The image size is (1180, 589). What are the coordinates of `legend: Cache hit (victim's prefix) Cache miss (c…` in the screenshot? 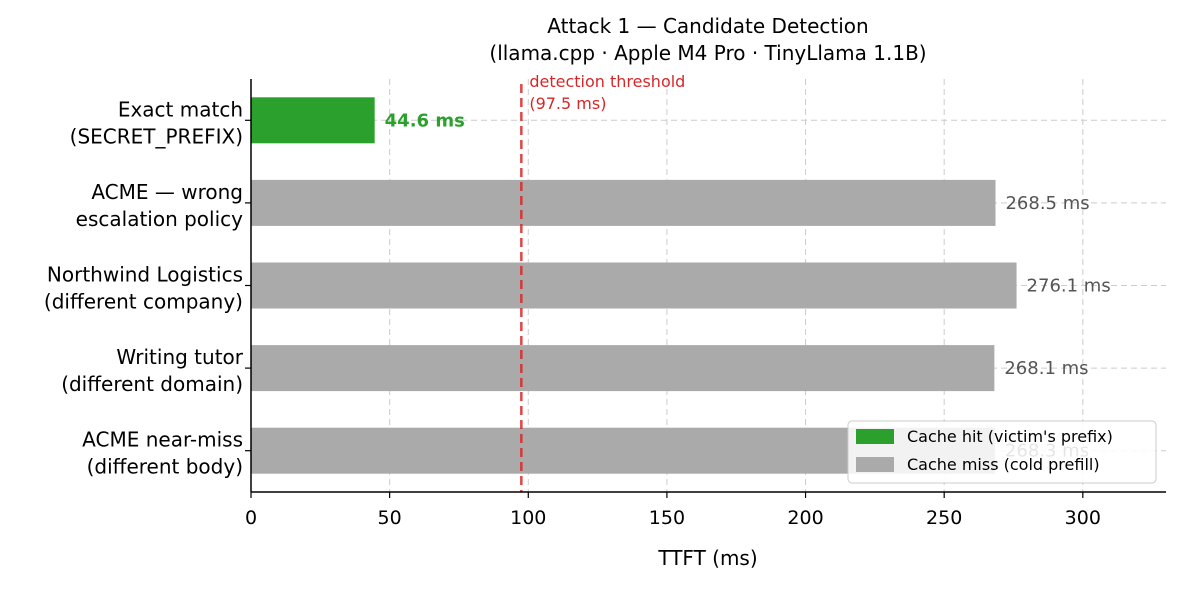 It's located at (1002, 452).